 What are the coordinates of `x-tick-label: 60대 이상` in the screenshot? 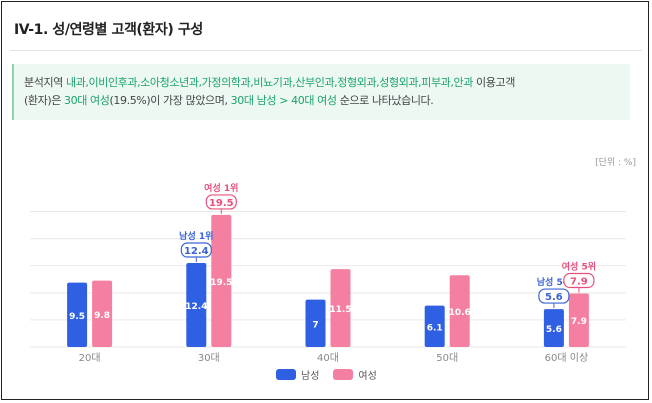 It's located at (567, 358).